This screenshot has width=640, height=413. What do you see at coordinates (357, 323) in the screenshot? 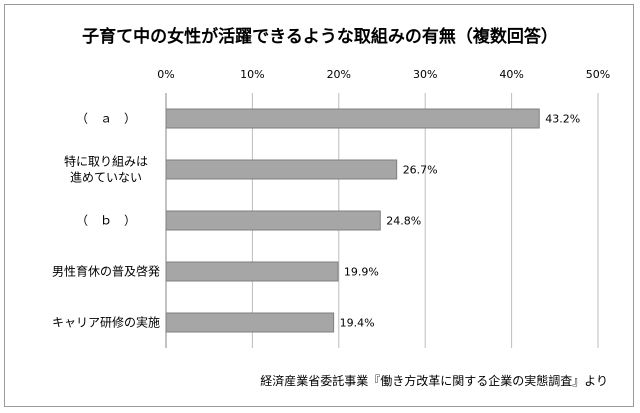
I see `value-label-4: 19.4%` at bounding box center [357, 323].